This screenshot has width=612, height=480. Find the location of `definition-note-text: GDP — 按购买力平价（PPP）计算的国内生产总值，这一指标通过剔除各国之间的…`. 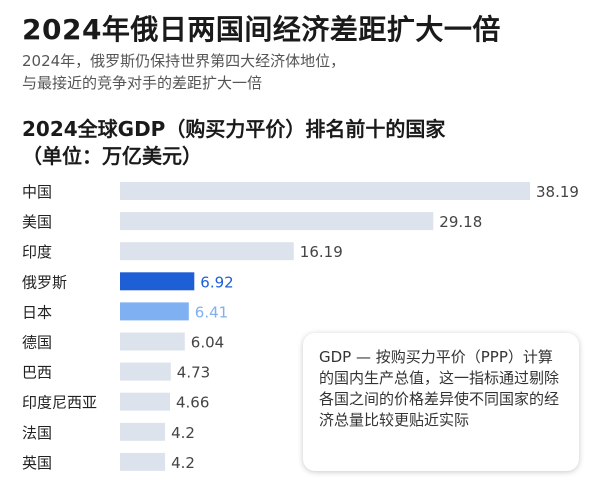

definition-note-text: GDP — 按购买力平价（PPP）计算的国内生产总值，这一指标通过剔除各国之间的… is located at coordinates (439, 388).